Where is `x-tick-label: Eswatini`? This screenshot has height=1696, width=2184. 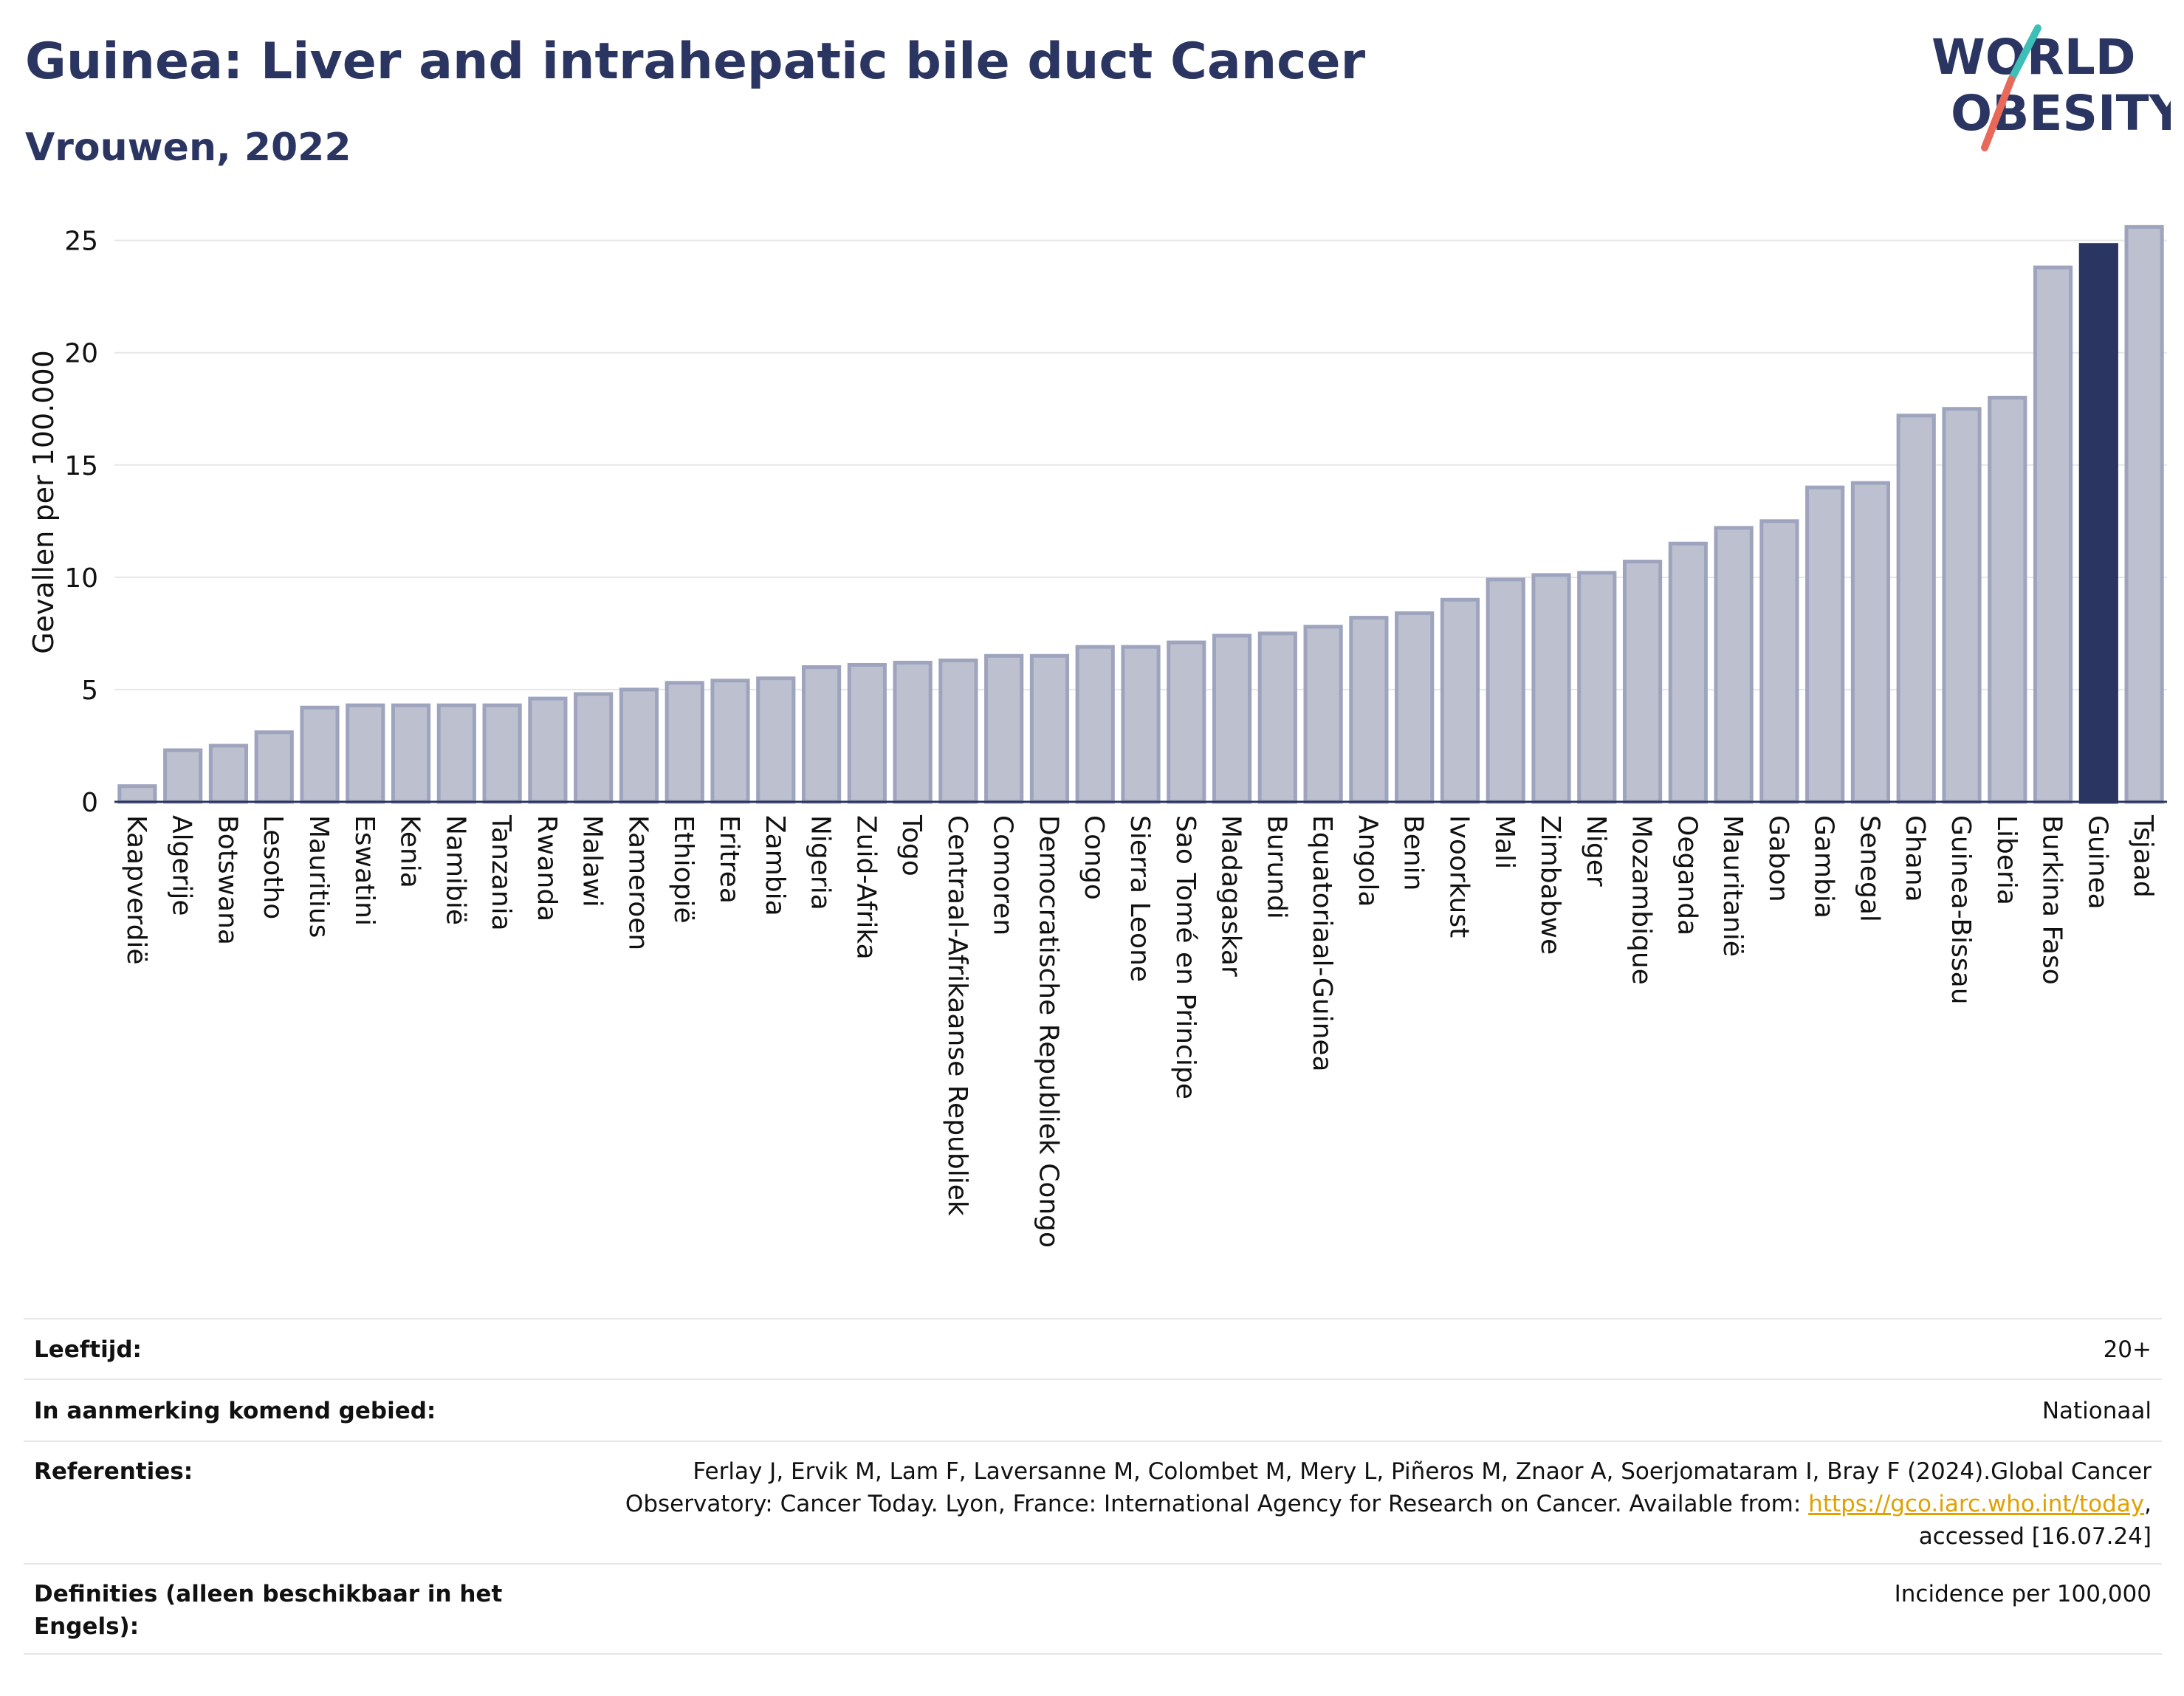
x-tick-label: Eswatini is located at coordinates (365, 870).